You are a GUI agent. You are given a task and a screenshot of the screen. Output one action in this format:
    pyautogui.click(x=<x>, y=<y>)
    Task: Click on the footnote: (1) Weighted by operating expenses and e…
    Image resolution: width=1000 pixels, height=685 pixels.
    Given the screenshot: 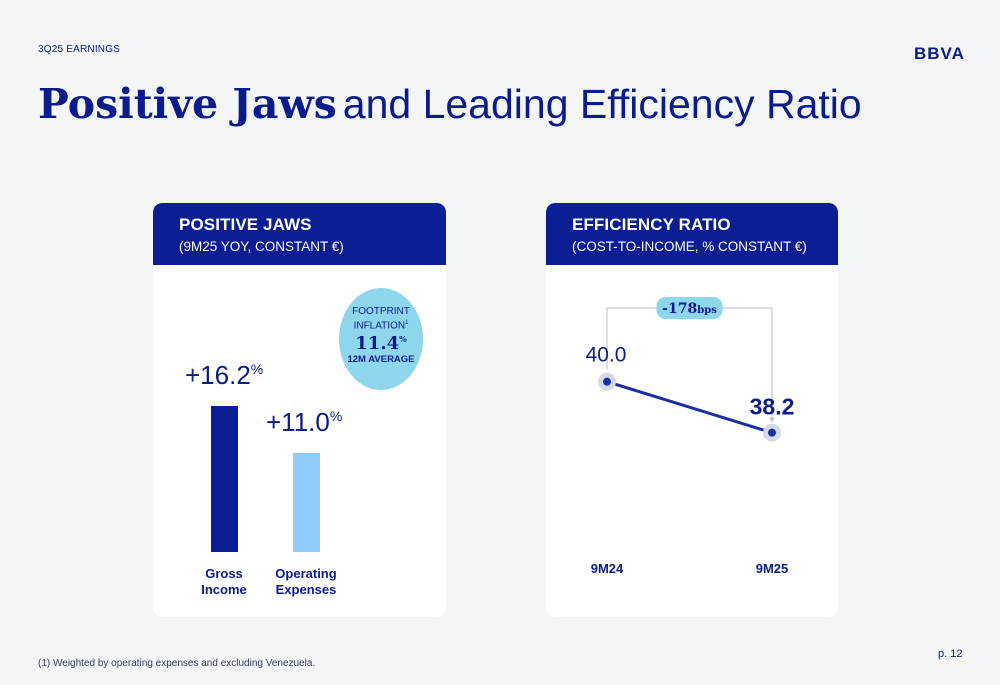 What is the action you would take?
    pyautogui.click(x=177, y=663)
    